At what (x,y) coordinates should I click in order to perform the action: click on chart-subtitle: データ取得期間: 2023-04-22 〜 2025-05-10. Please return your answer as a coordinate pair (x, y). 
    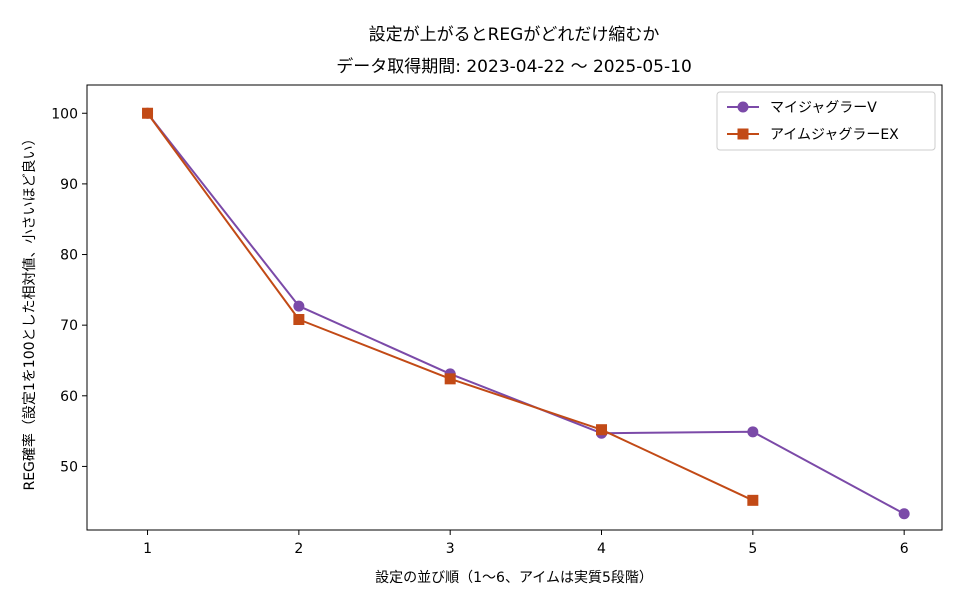
    Looking at the image, I should click on (514, 66).